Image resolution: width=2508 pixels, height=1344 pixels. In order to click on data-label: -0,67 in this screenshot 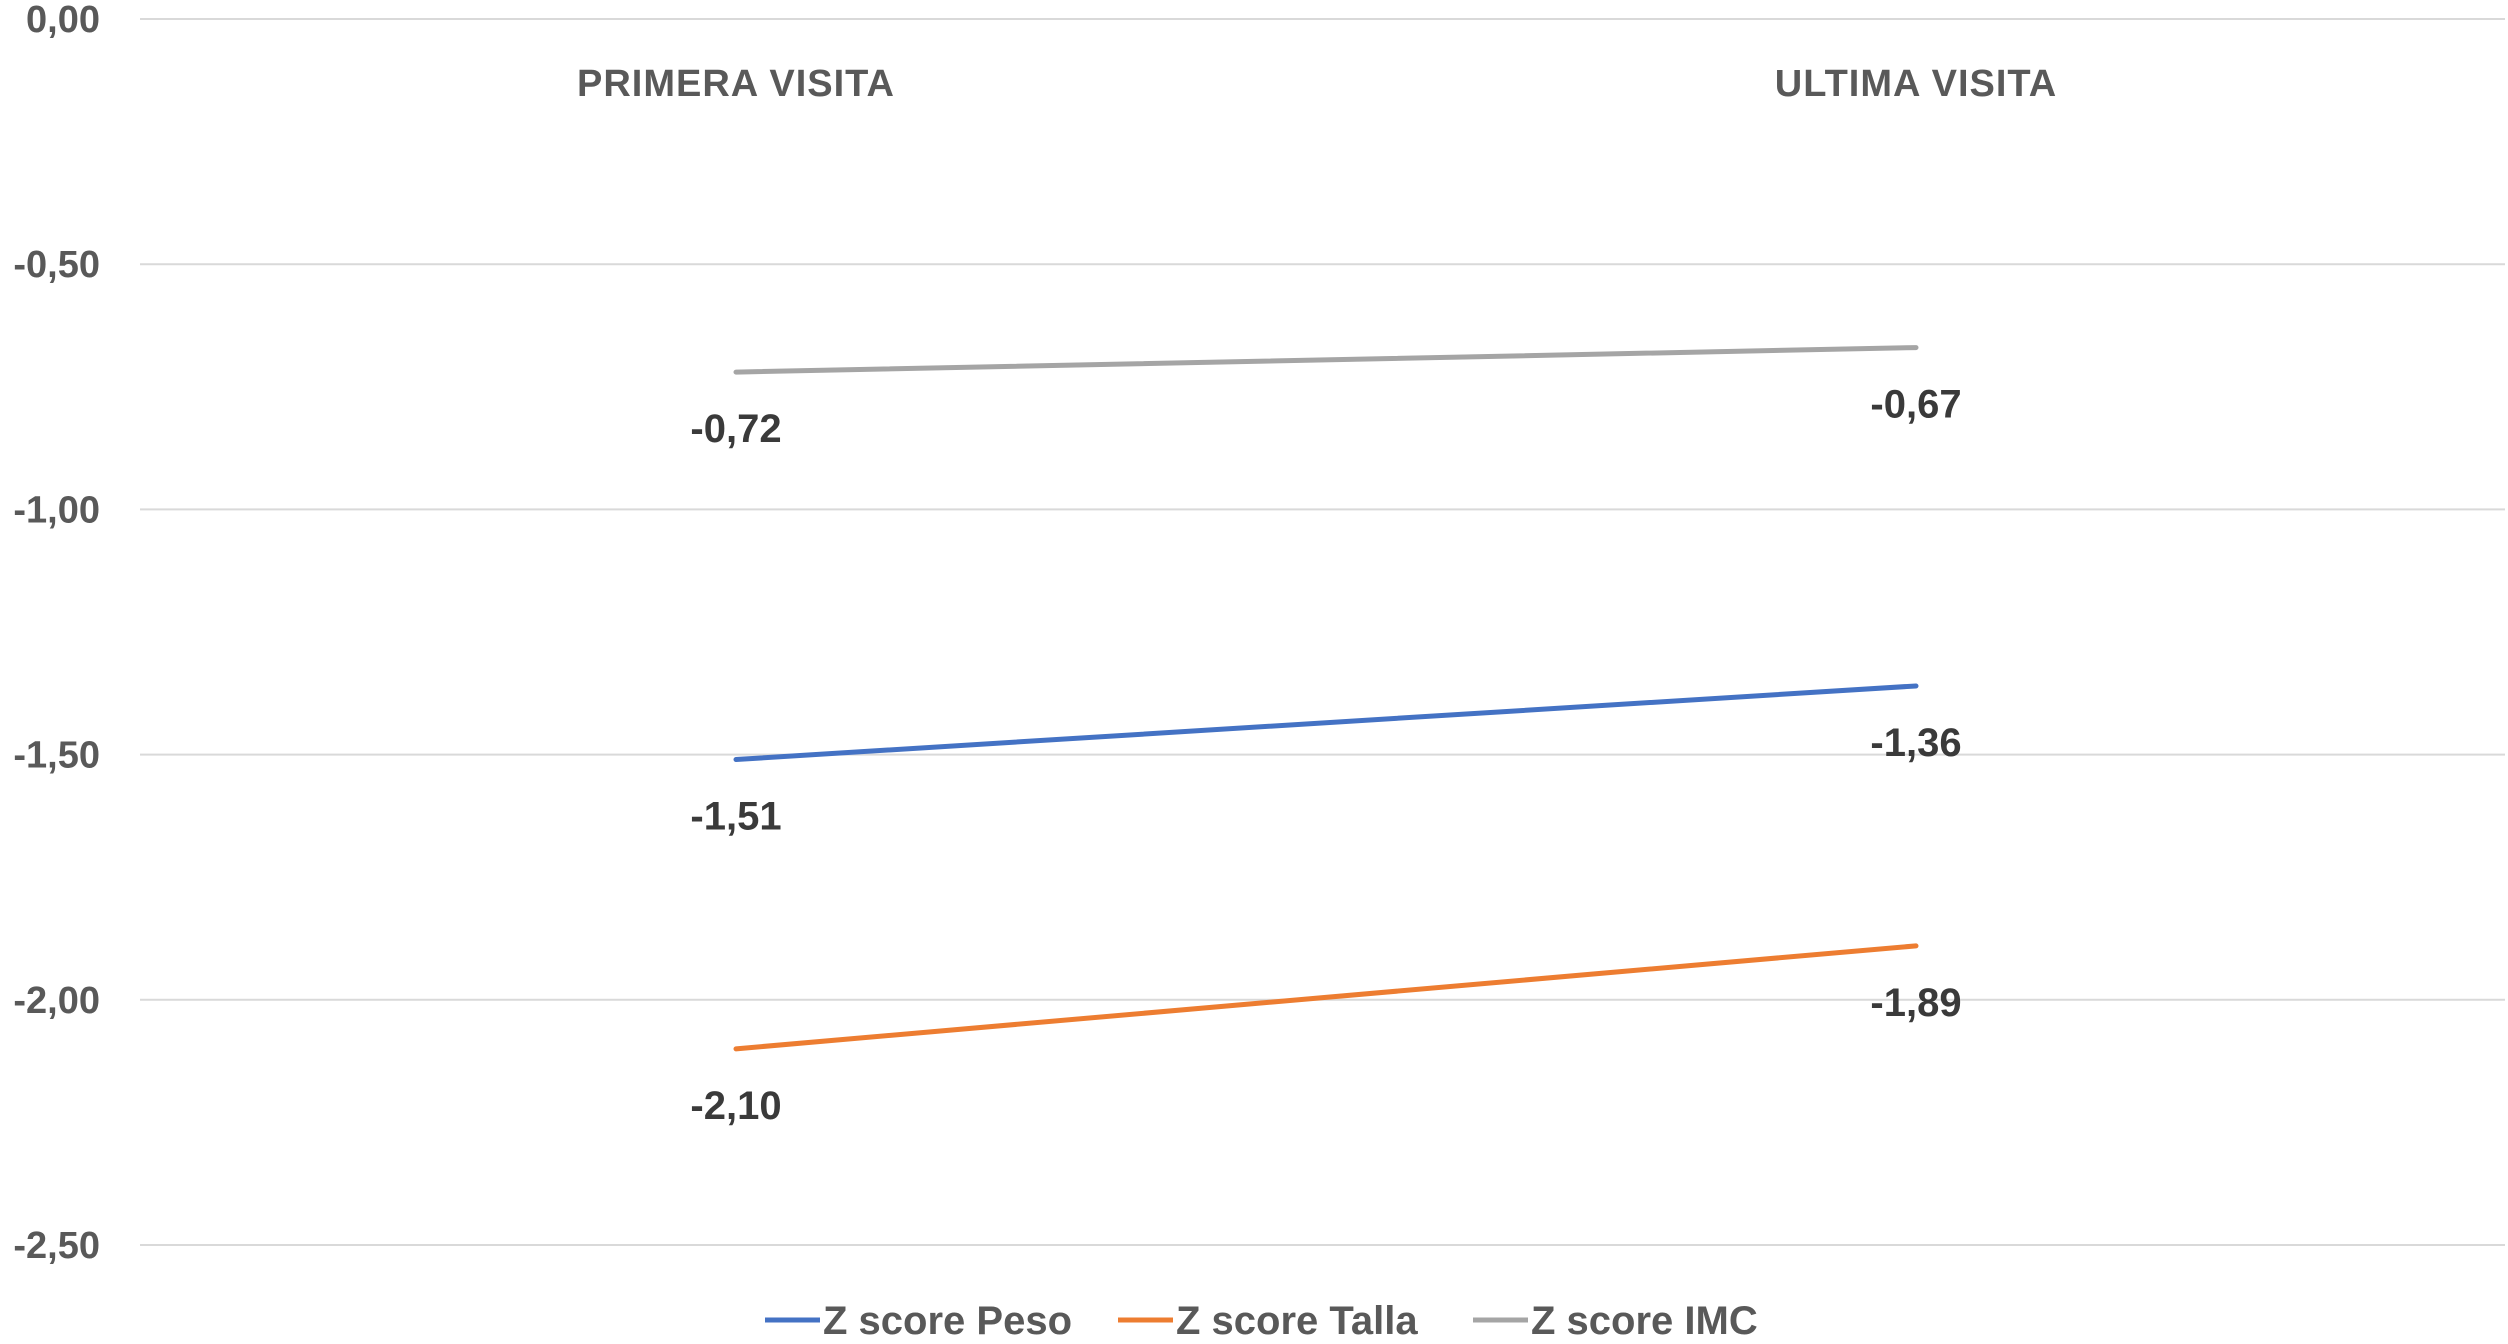, I will do `click(1915, 405)`.